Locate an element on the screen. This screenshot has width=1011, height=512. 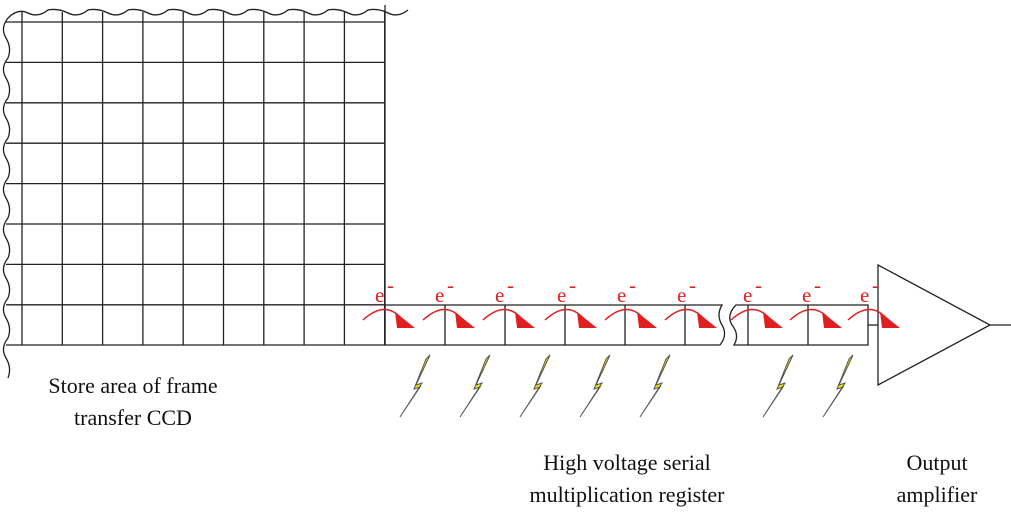
amplifier-label: Output is located at coordinates (936, 462).